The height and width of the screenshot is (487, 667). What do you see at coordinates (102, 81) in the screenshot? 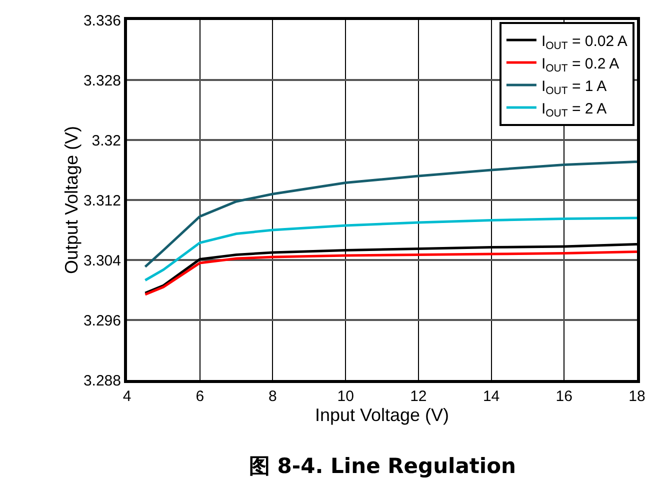
I see `y-tick-label: 3.328` at bounding box center [102, 81].